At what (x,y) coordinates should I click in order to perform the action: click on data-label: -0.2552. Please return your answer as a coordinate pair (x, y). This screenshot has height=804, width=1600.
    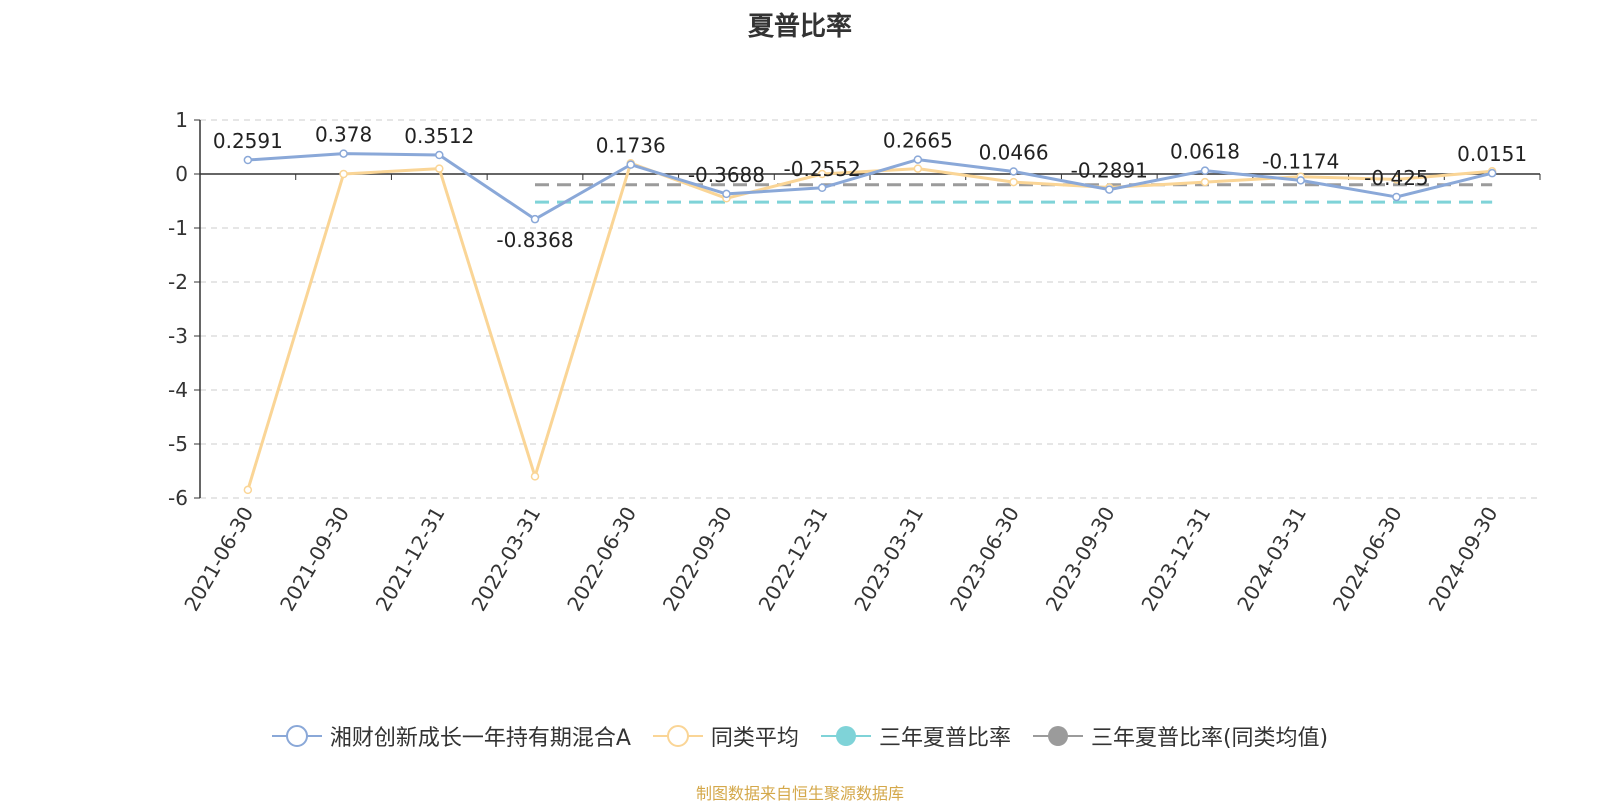
    Looking at the image, I should click on (822, 169).